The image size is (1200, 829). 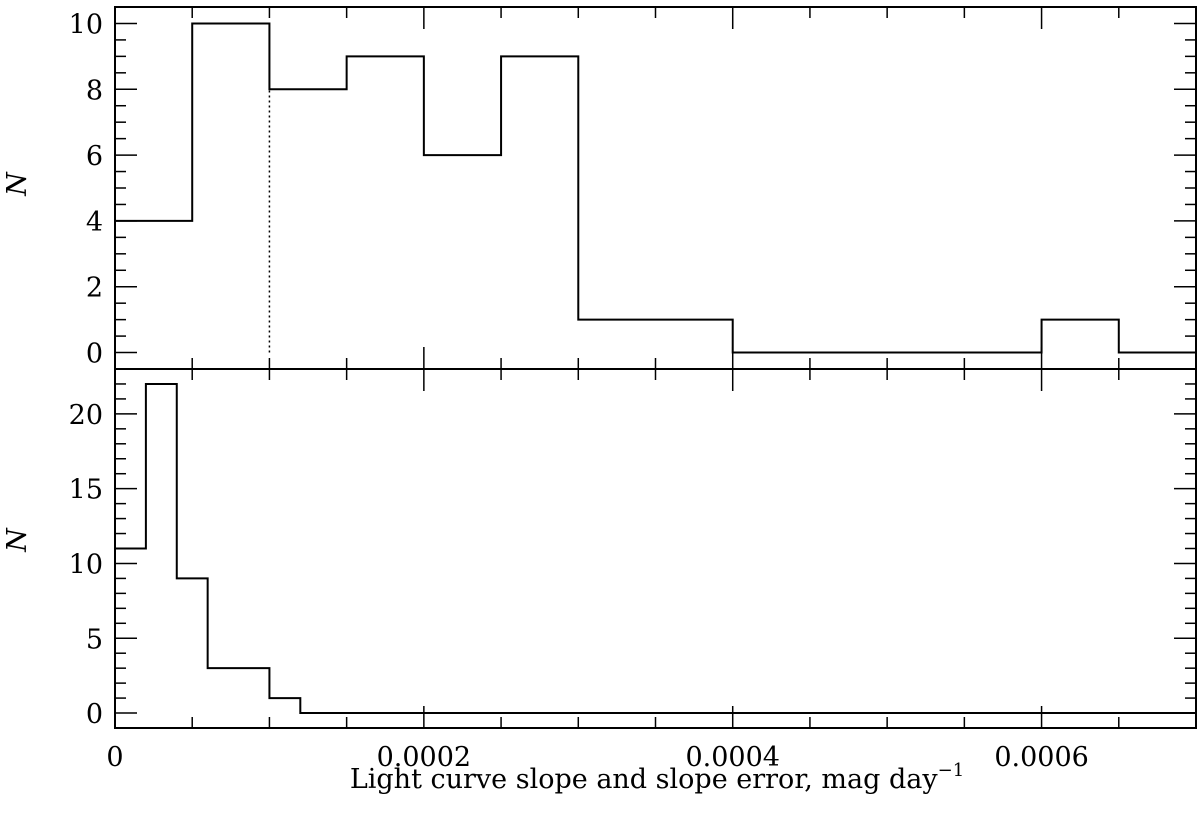 What do you see at coordinates (114, 757) in the screenshot?
I see `x-tick-label: 0` at bounding box center [114, 757].